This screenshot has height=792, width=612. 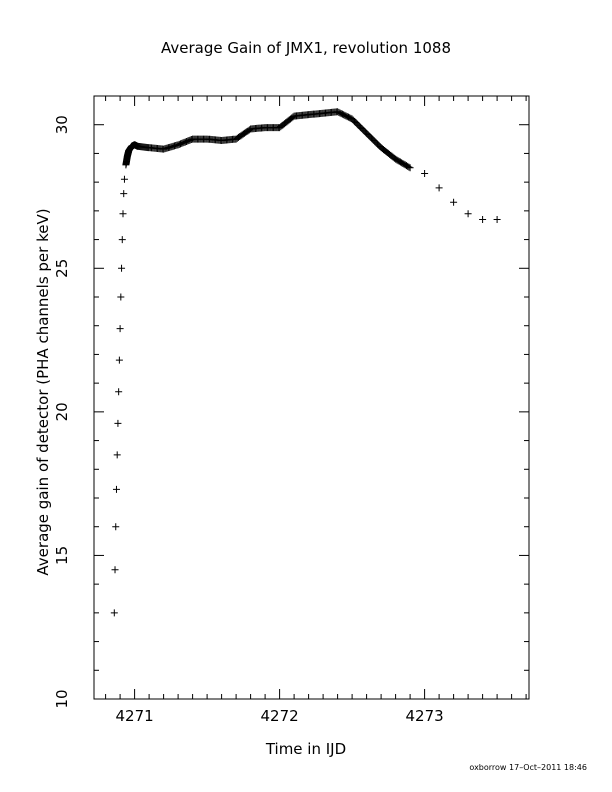 I want to click on x-axis-label: Time in IJD, so click(x=305, y=749).